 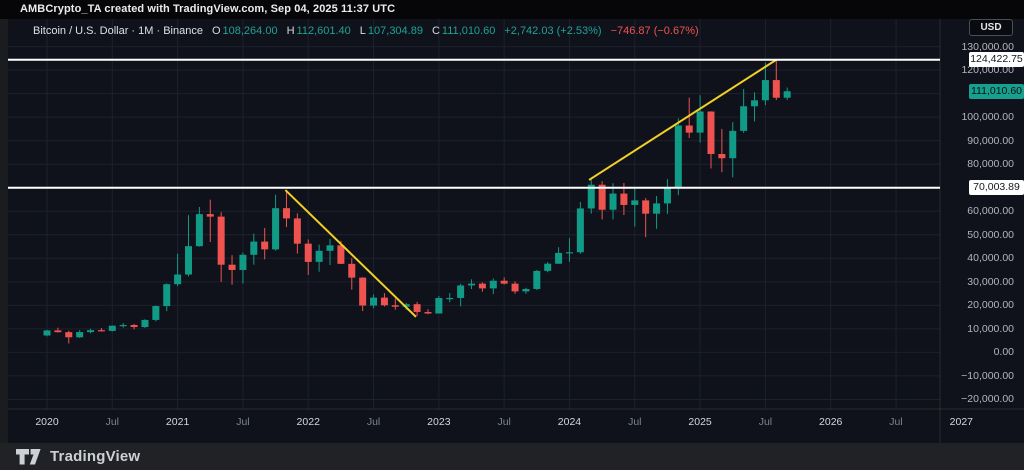 I want to click on price-axis-label: 0.00, so click(x=1003, y=352).